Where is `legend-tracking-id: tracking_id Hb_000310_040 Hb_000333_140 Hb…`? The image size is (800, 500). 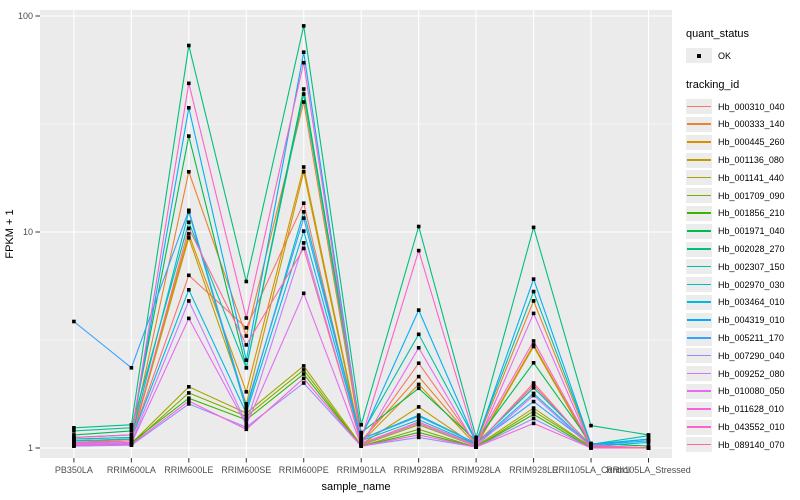
legend-tracking-id: tracking_id Hb_000310_040 Hb_000333_140 Hb… is located at coordinates (742, 266).